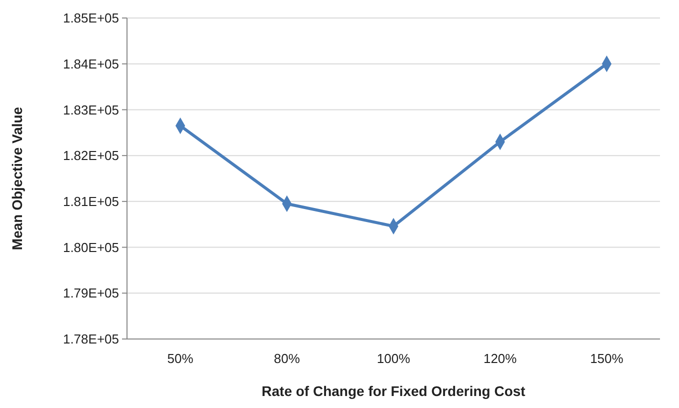 The height and width of the screenshot is (408, 679). I want to click on y-tick-label: 1.82E+05, so click(90, 156).